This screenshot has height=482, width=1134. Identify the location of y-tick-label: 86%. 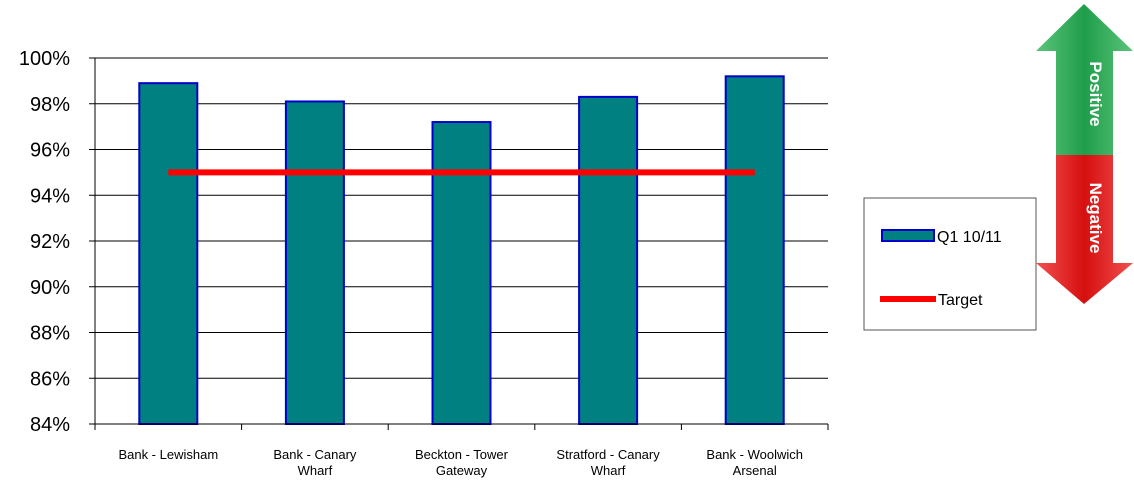
(50, 379).